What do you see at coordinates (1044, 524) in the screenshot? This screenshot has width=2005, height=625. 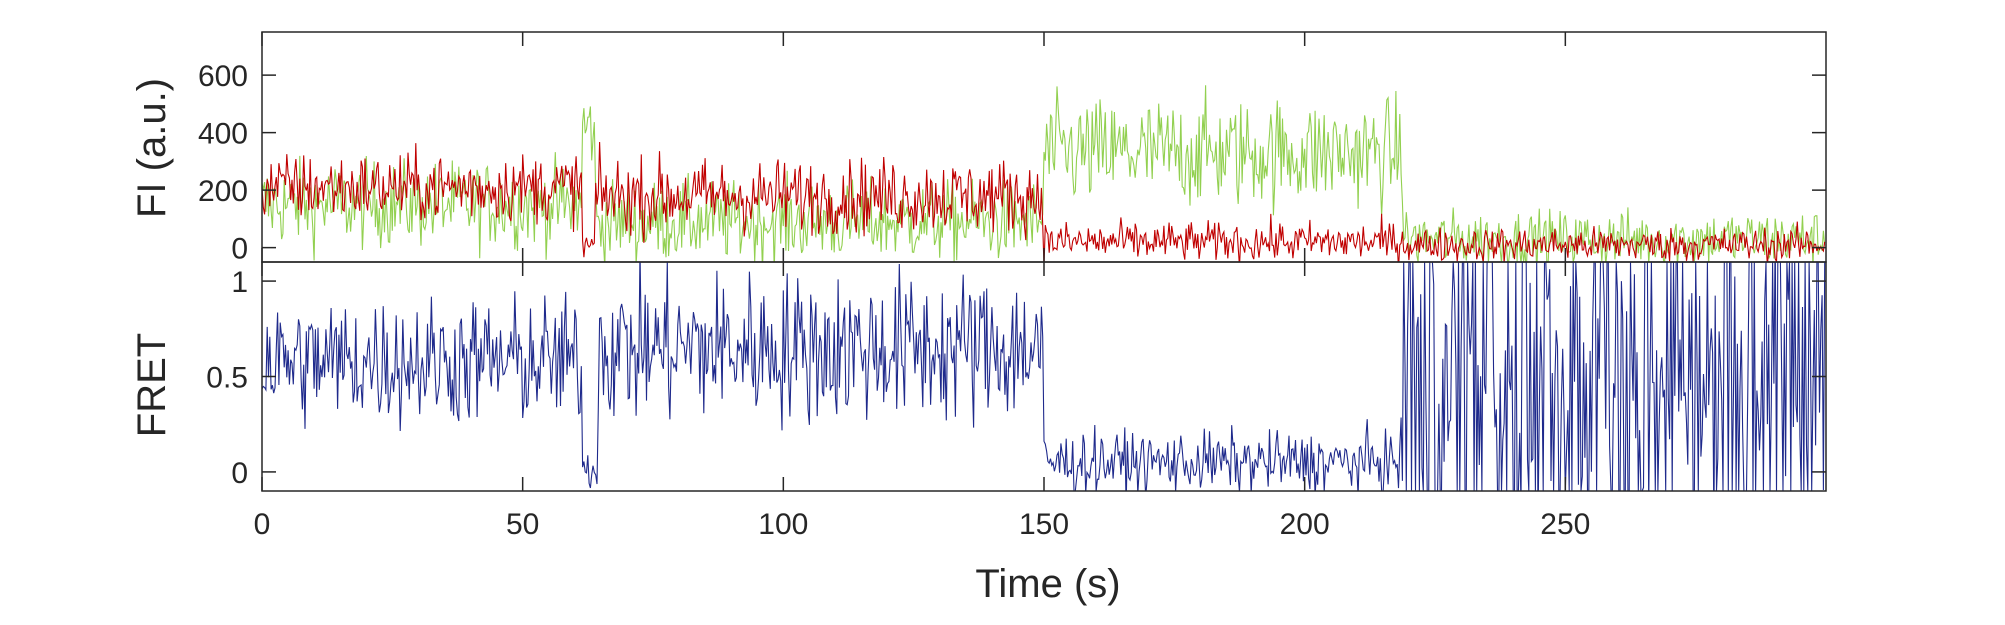 I see `xtick-label: 150` at bounding box center [1044, 524].